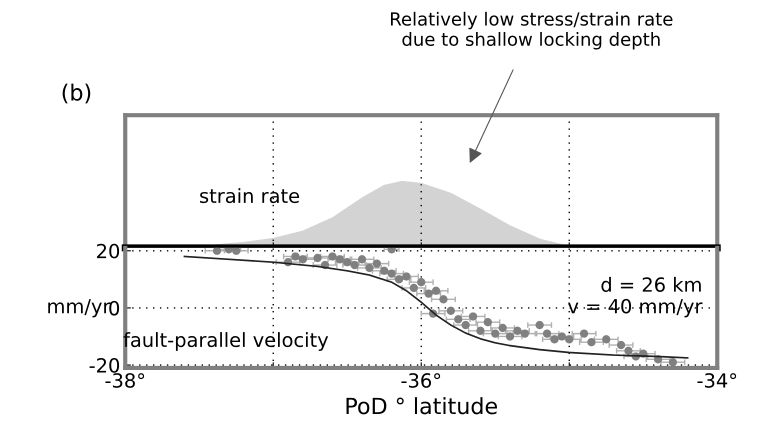 The width and height of the screenshot is (759, 438). What do you see at coordinates (421, 405) in the screenshot?
I see `x-axis-title: PoD ° latitude` at bounding box center [421, 405].